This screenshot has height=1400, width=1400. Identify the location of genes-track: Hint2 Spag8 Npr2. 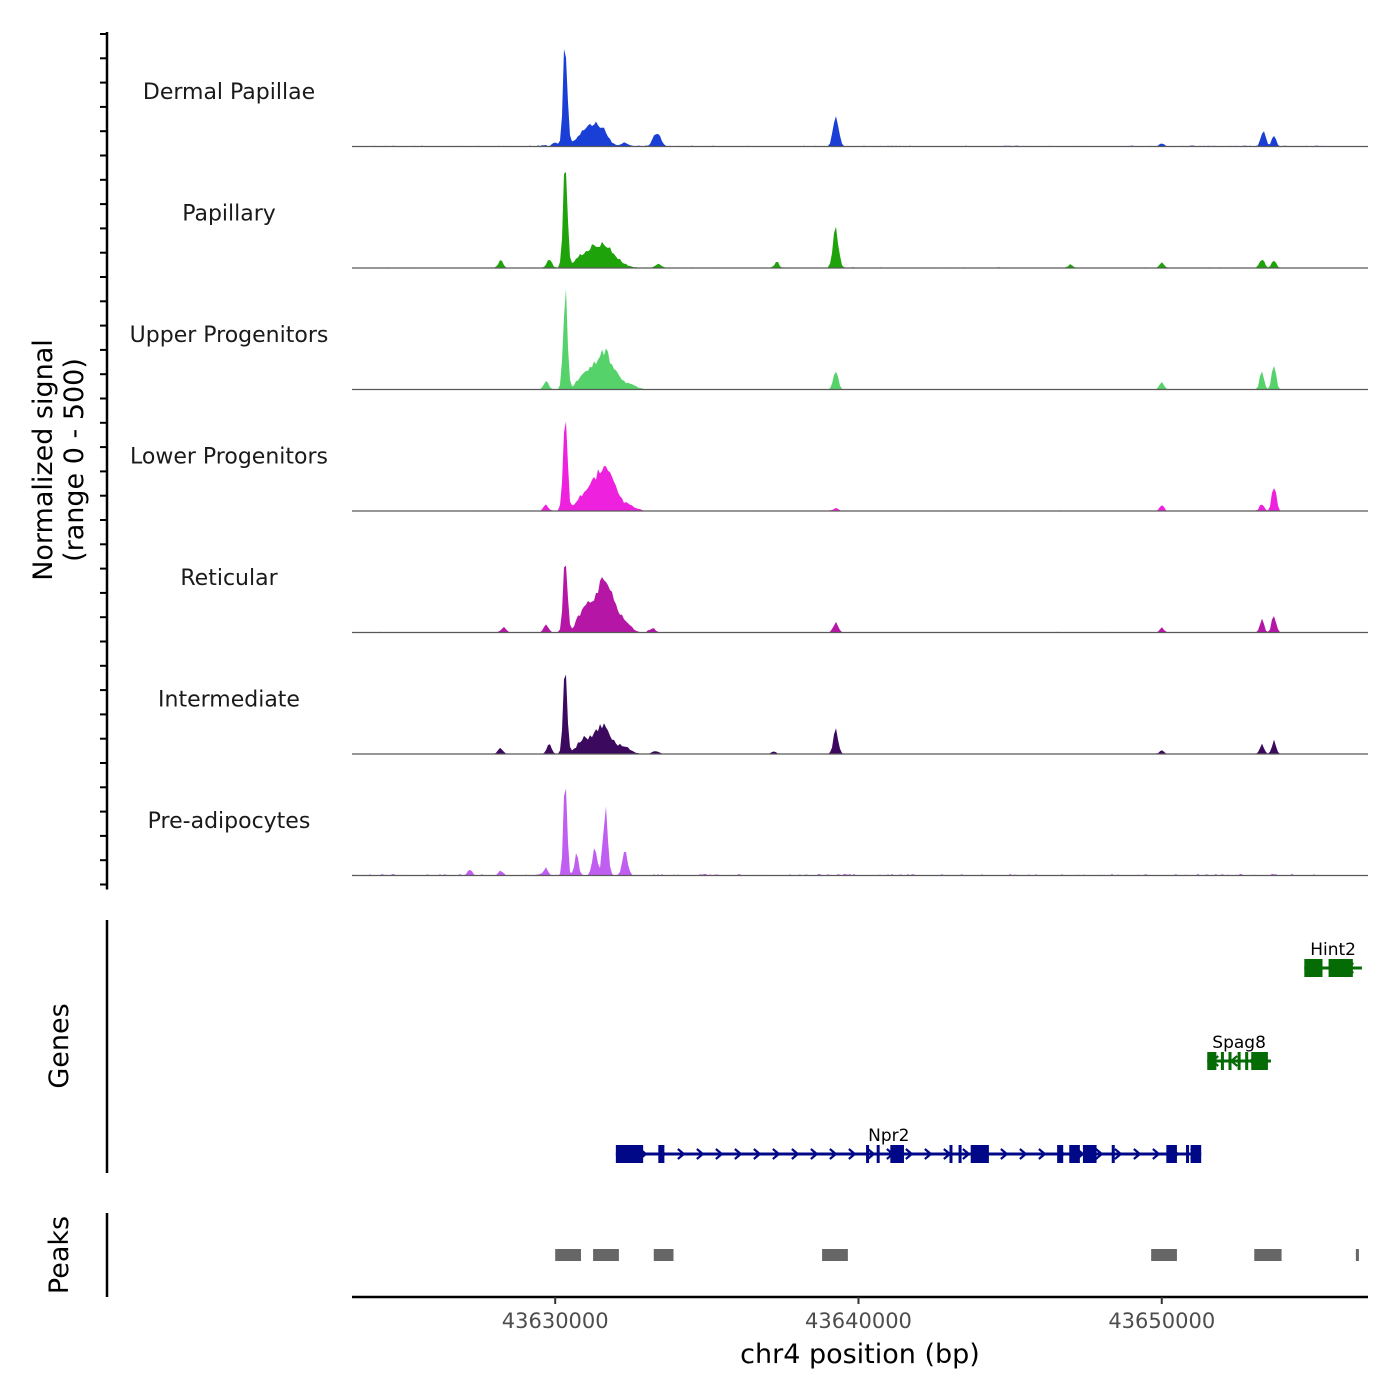
(988, 1051).